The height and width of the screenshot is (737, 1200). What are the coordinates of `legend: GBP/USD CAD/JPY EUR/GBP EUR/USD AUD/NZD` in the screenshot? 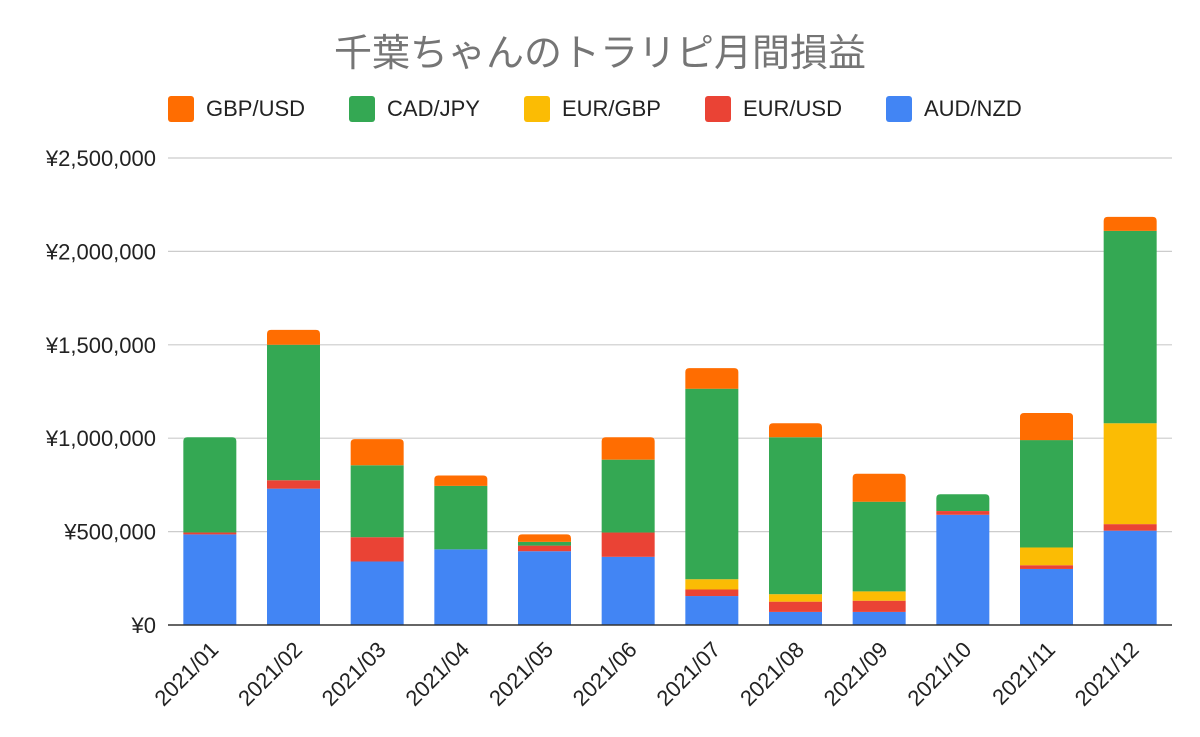 It's located at (617, 109).